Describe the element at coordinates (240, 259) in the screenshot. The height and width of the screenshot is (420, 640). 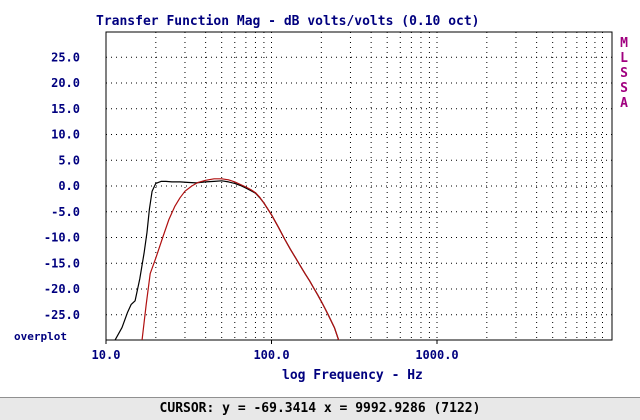
I see `series-line-red` at that location.